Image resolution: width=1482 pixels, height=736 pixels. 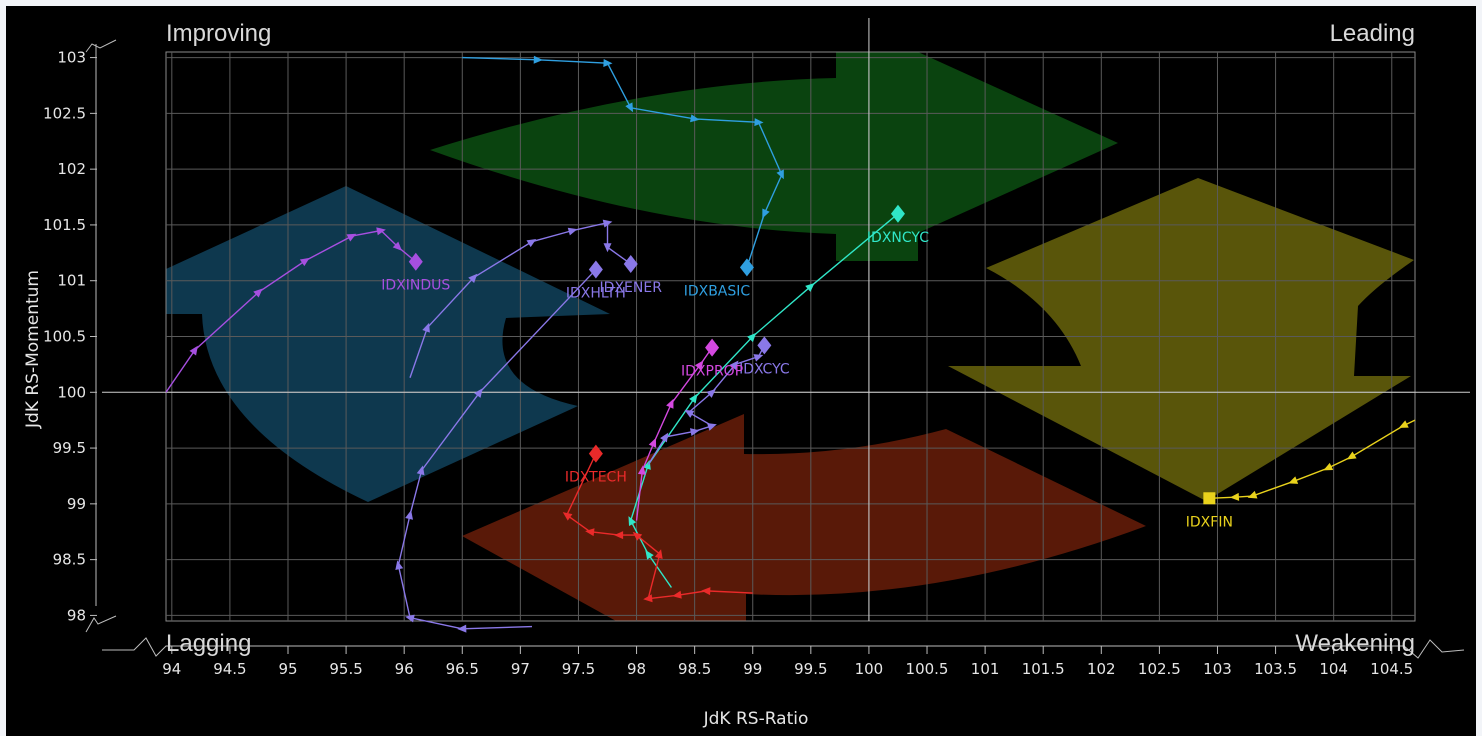 I want to click on lagging-arrow-shape, so click(x=804, y=517).